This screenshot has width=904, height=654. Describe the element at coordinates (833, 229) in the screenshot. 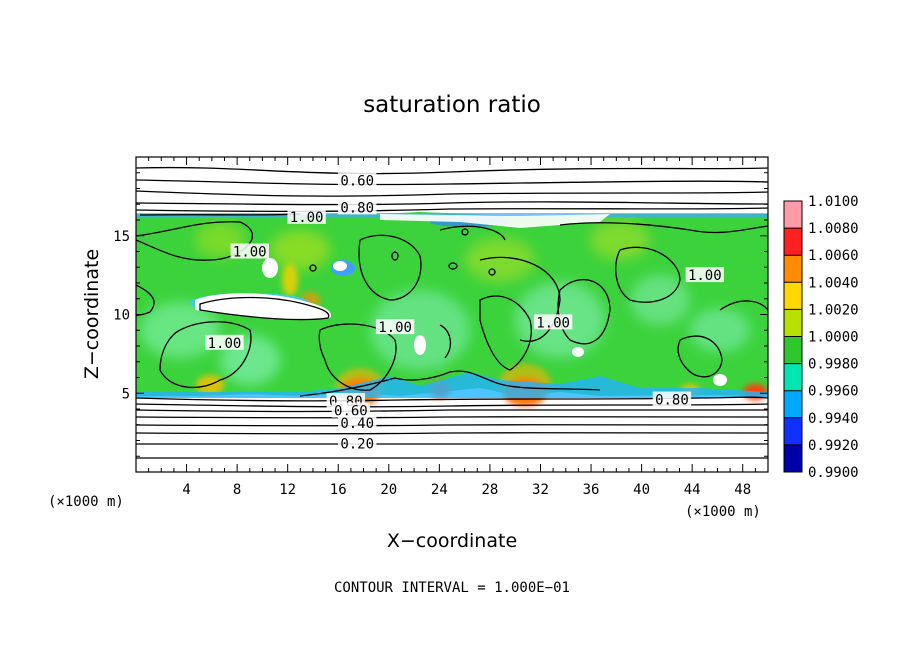

I see `colorbar-label: 1.0080` at that location.